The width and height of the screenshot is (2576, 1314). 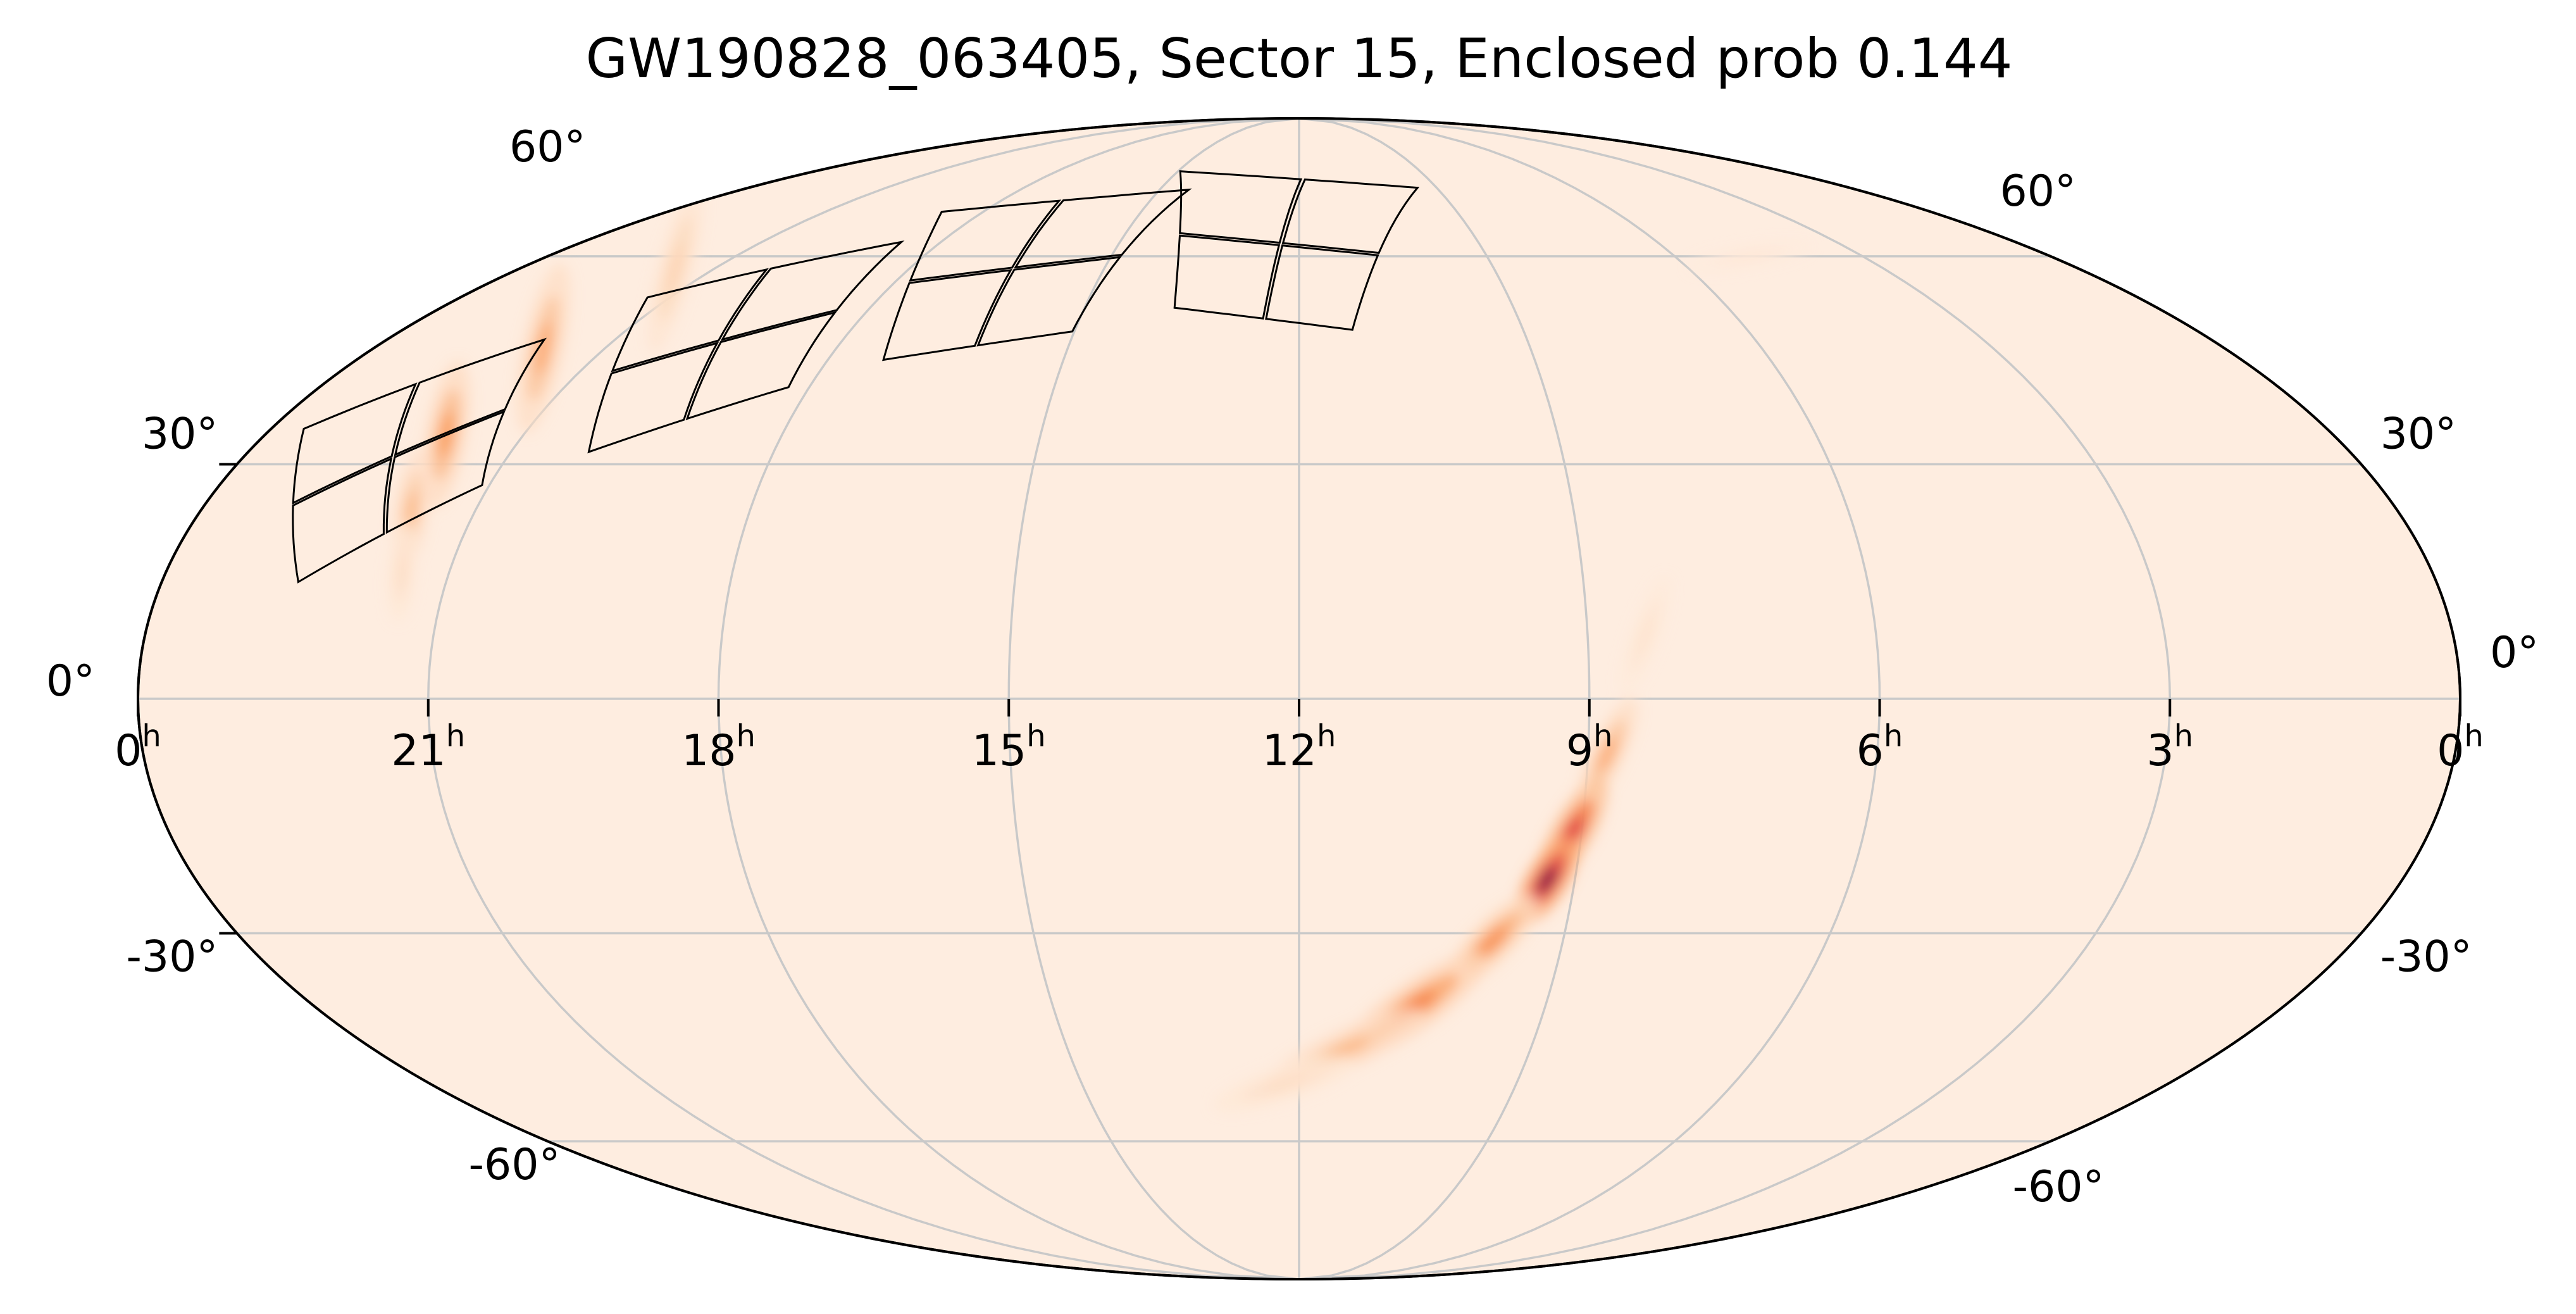 What do you see at coordinates (2058, 1187) in the screenshot?
I see `dec-label-right: -60°` at bounding box center [2058, 1187].